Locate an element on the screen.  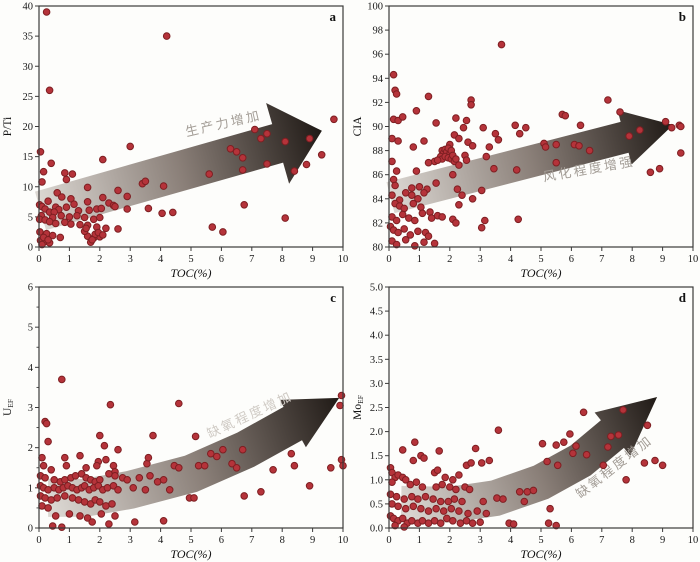
y-tick-label: 1.5 is located at coordinates (376, 456).